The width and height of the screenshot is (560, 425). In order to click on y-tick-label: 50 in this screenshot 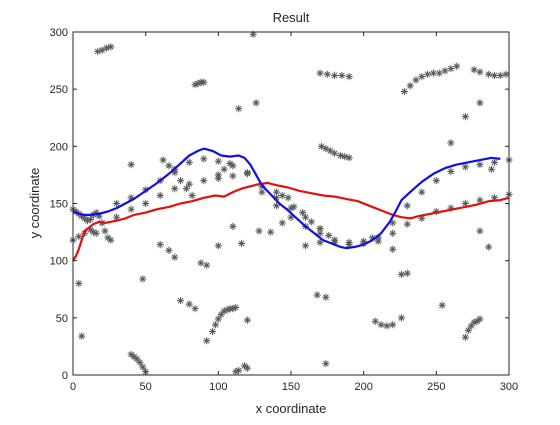, I will do `click(62, 319)`.